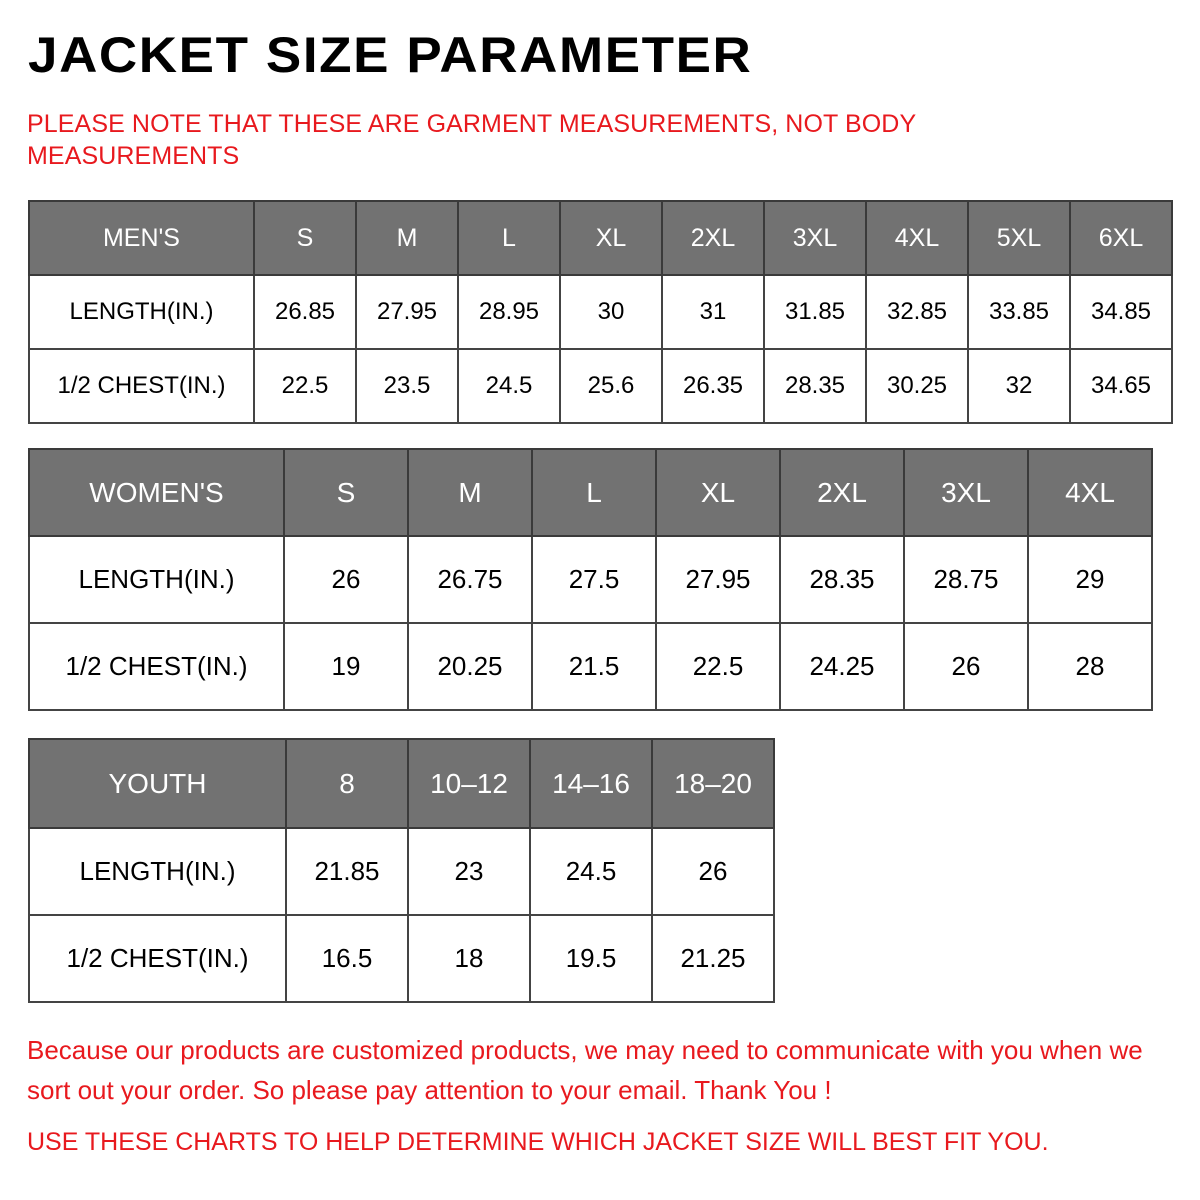 Image resolution: width=1200 pixels, height=1200 pixels. Describe the element at coordinates (815, 238) in the screenshot. I see `mens-size-header: 3XL` at that location.